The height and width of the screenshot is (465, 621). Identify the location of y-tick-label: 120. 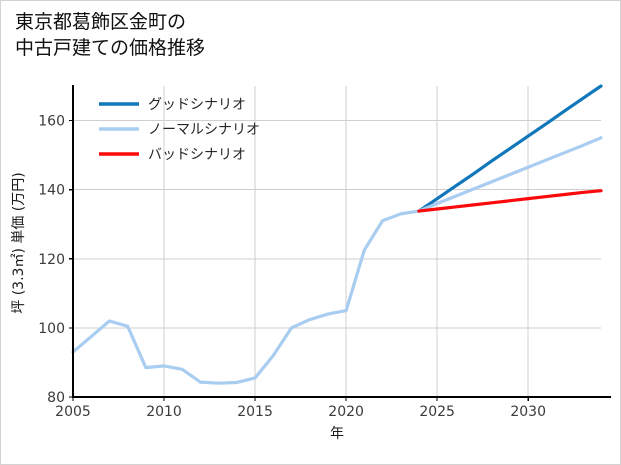
(51, 260).